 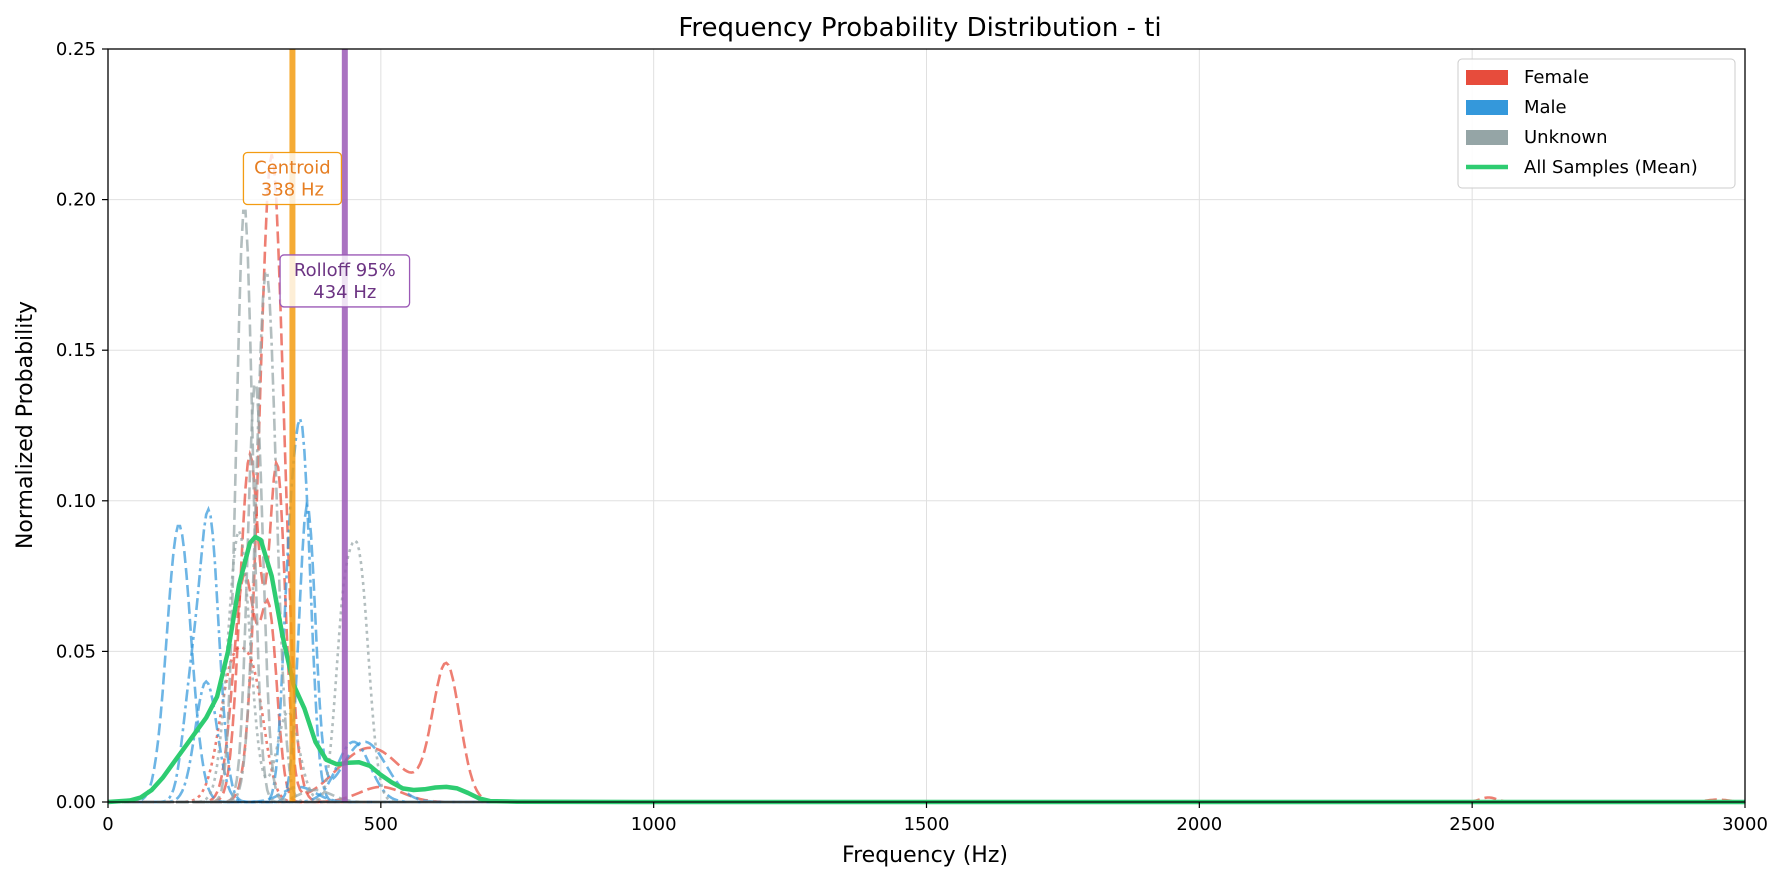 What do you see at coordinates (76, 350) in the screenshot?
I see `y-tick-label: 0.15` at bounding box center [76, 350].